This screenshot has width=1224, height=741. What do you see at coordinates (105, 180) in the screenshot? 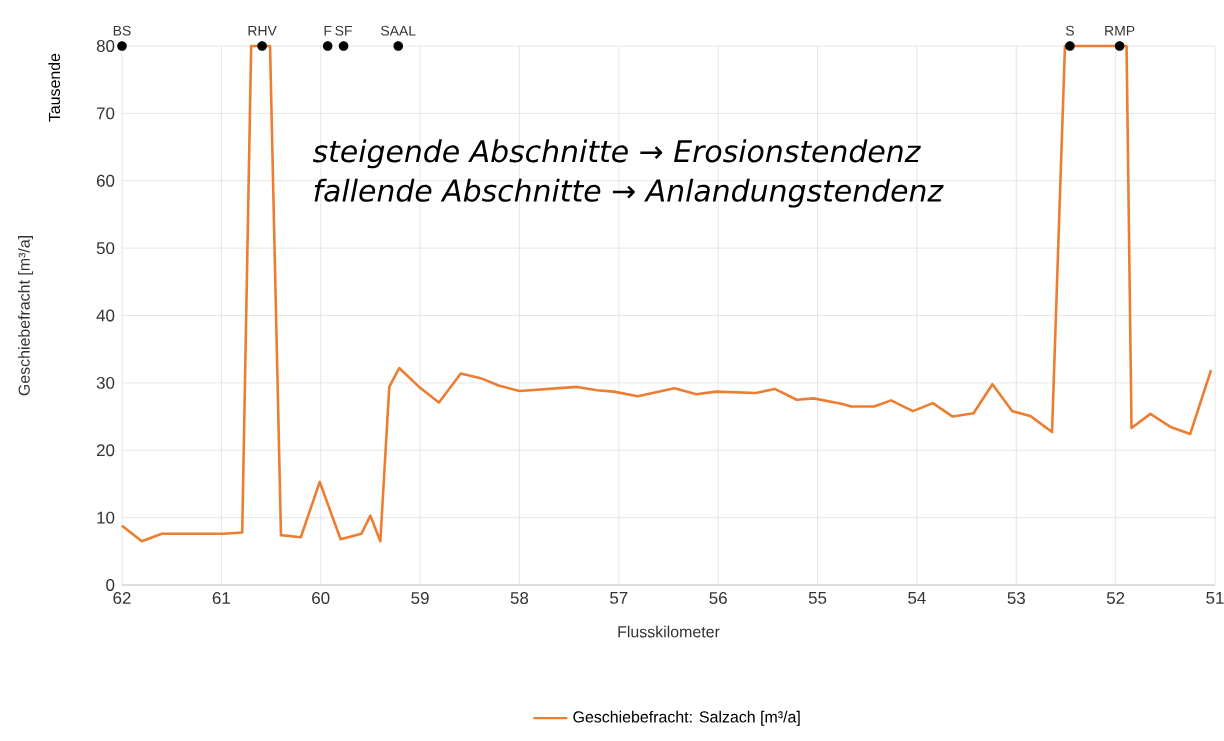
I see `y-tick-label: 60` at bounding box center [105, 180].